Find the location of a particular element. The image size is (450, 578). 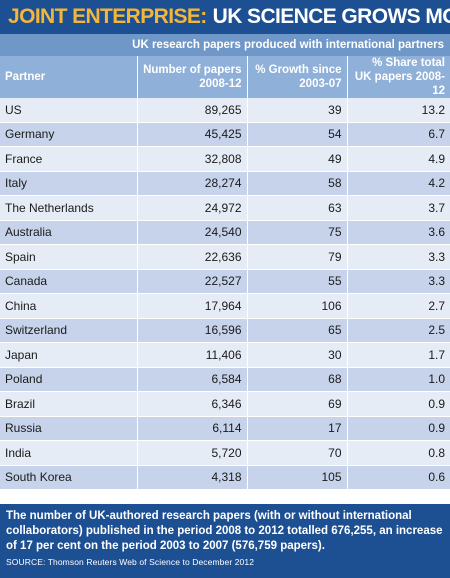

growth-cell: 106 is located at coordinates (297, 306).